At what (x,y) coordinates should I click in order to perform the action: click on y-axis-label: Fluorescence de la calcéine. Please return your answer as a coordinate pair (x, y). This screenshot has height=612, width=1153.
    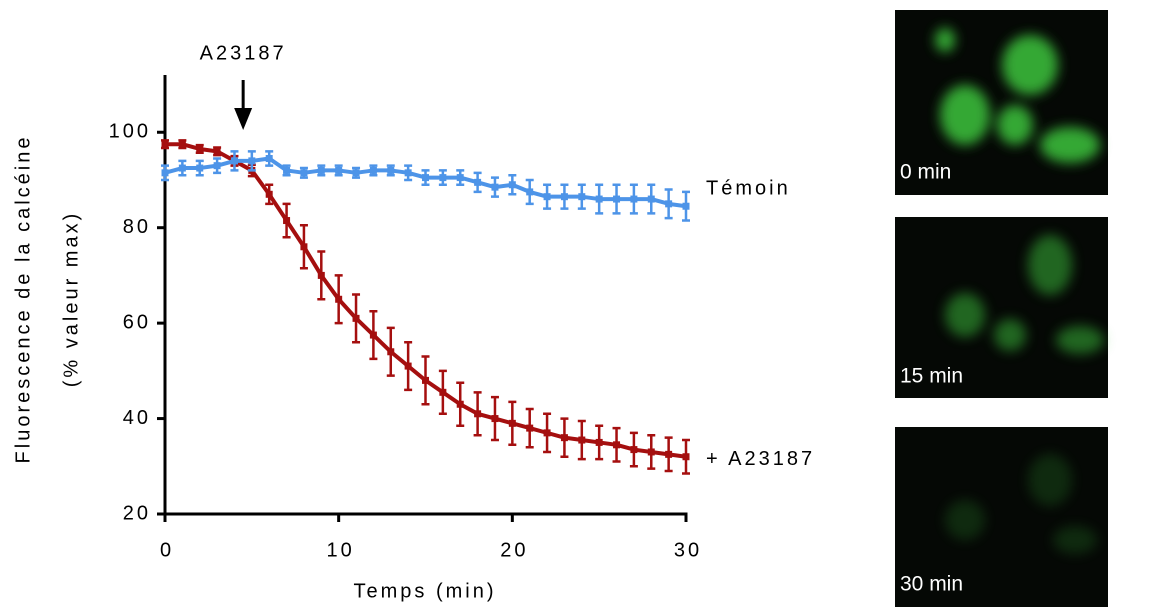
    Looking at the image, I should click on (23, 299).